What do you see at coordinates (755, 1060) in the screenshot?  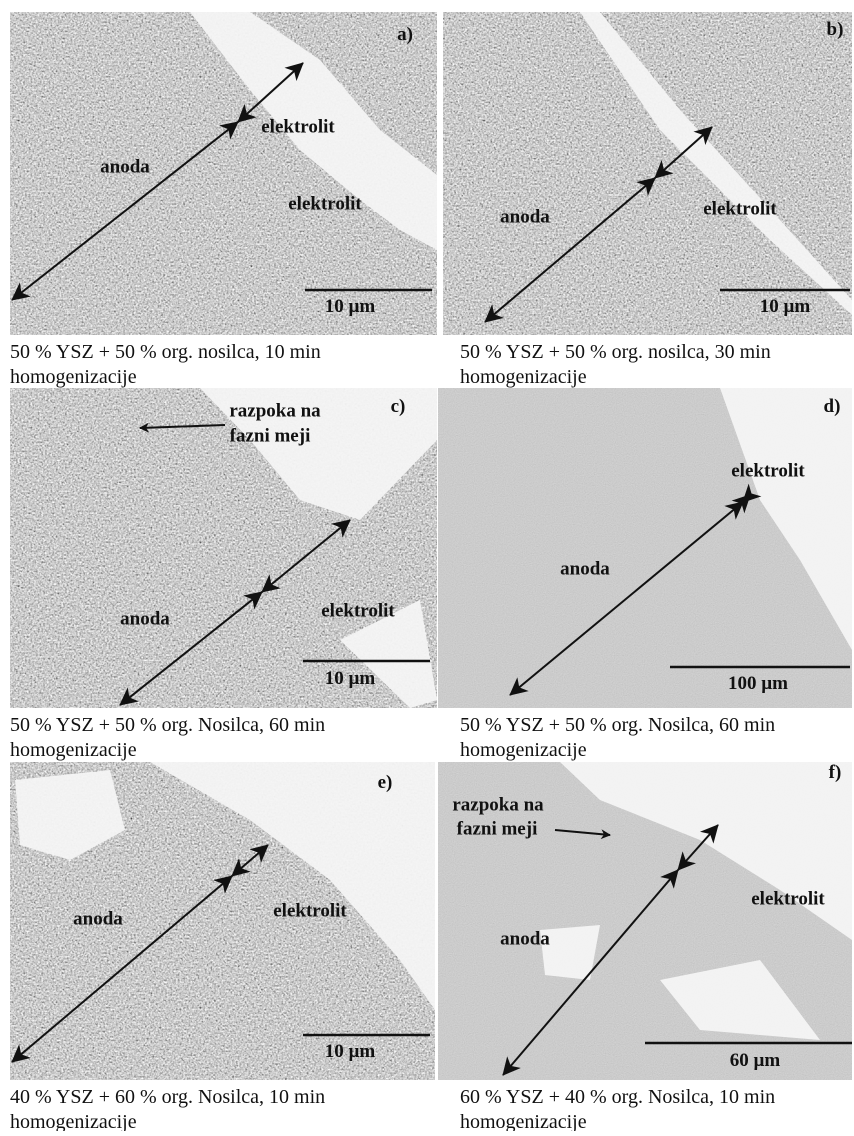 I see `scale-label: 60 µm` at bounding box center [755, 1060].